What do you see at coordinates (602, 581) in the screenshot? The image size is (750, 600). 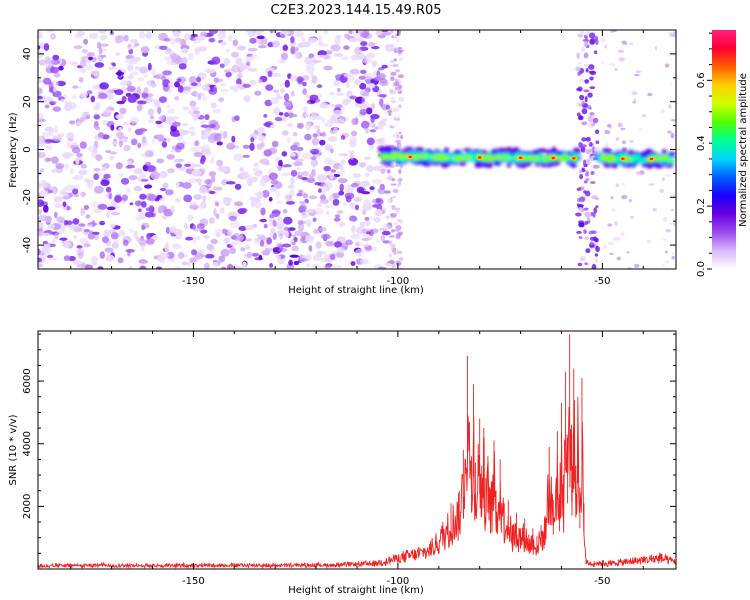 I see `snr-x-tick-label: -50` at bounding box center [602, 581].